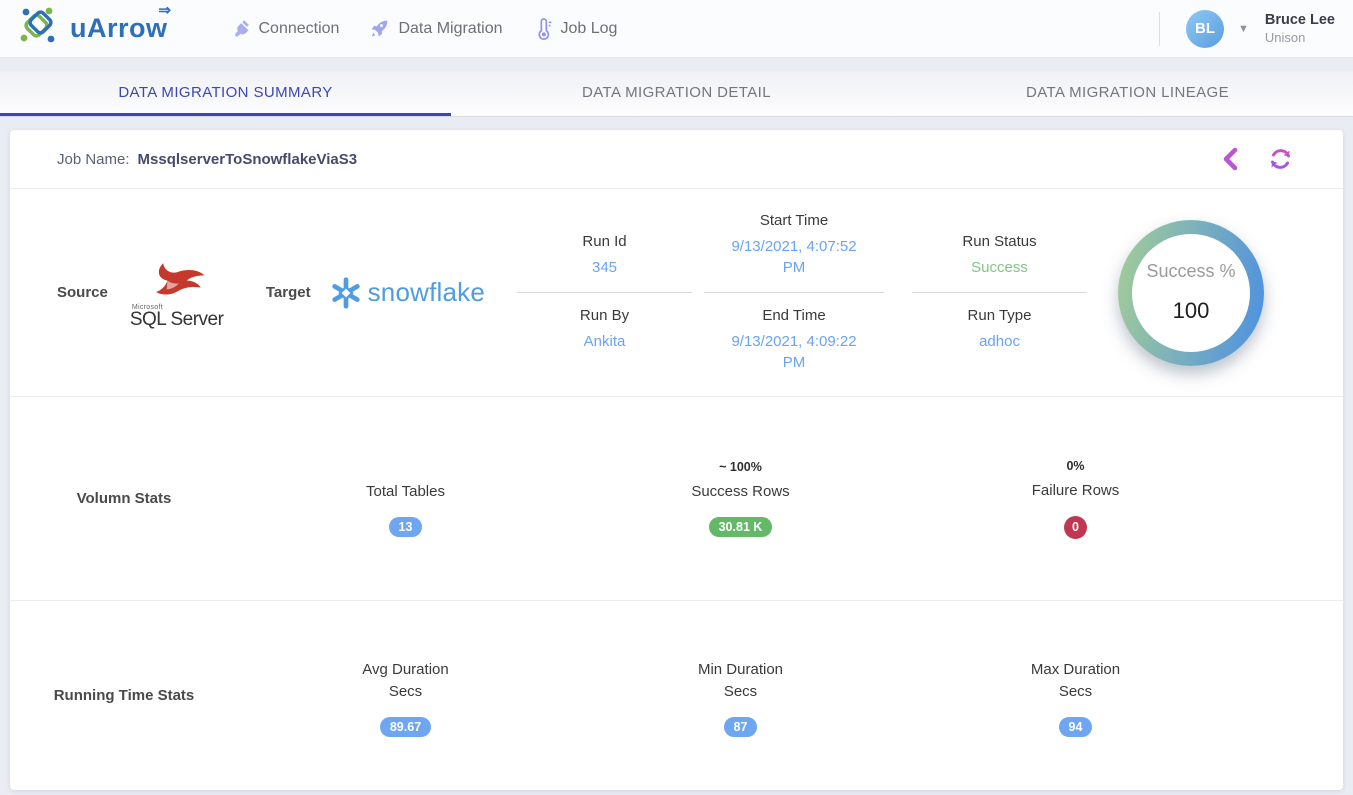  Describe the element at coordinates (589, 28) in the screenshot. I see `nav-job-log-label: Job Log` at that location.